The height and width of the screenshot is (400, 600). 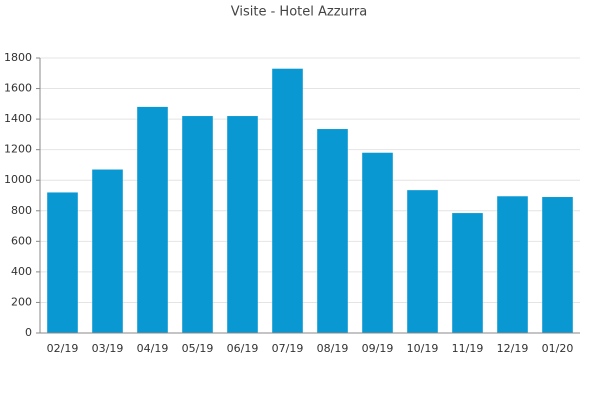 What do you see at coordinates (468, 348) in the screenshot?
I see `x-tick-label: 11/19` at bounding box center [468, 348].